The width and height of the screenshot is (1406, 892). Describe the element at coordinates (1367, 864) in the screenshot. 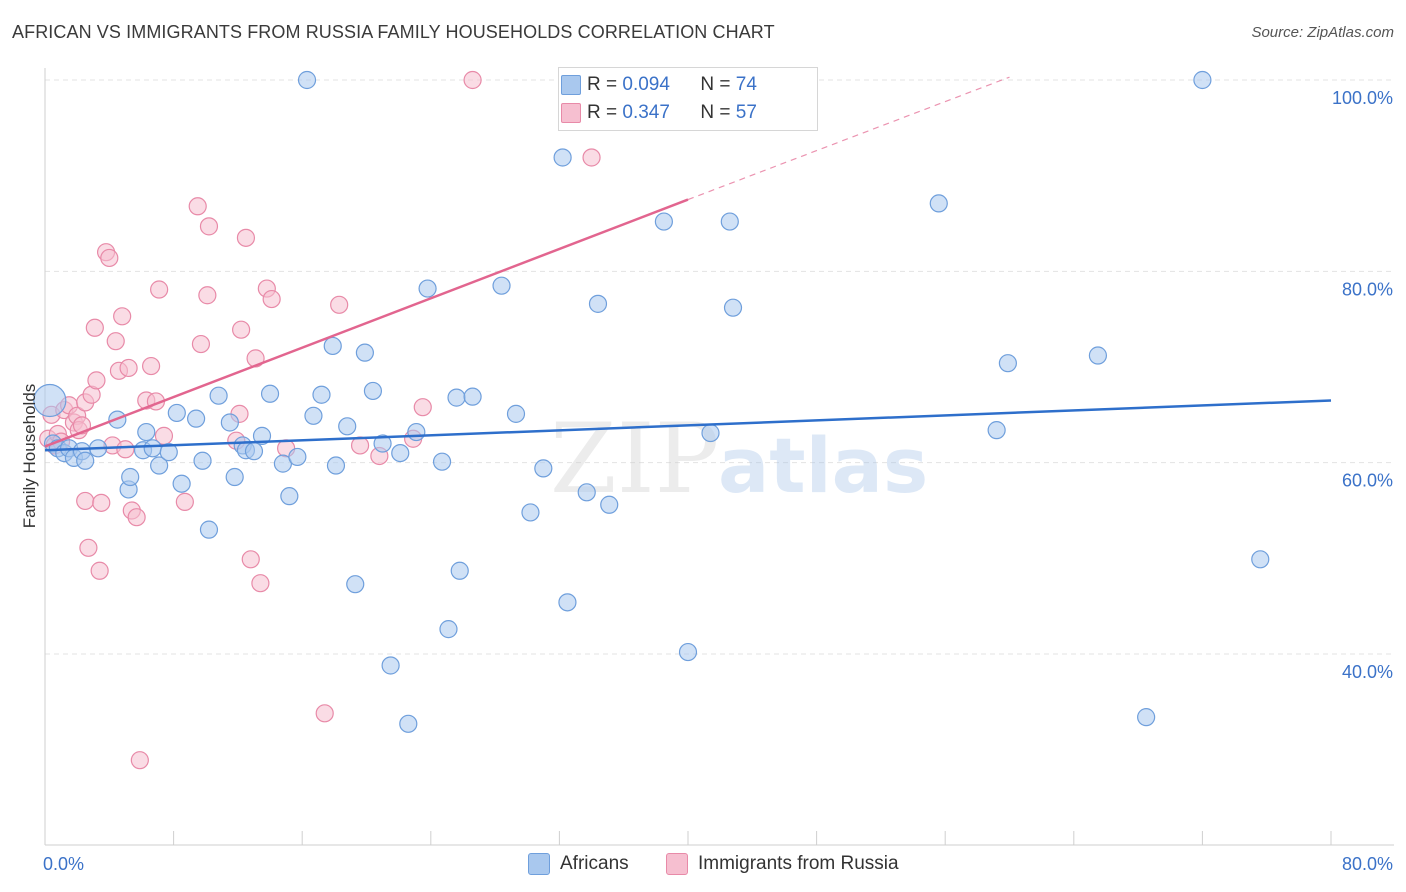

I see `x-tick-label: 80.0%` at that location.